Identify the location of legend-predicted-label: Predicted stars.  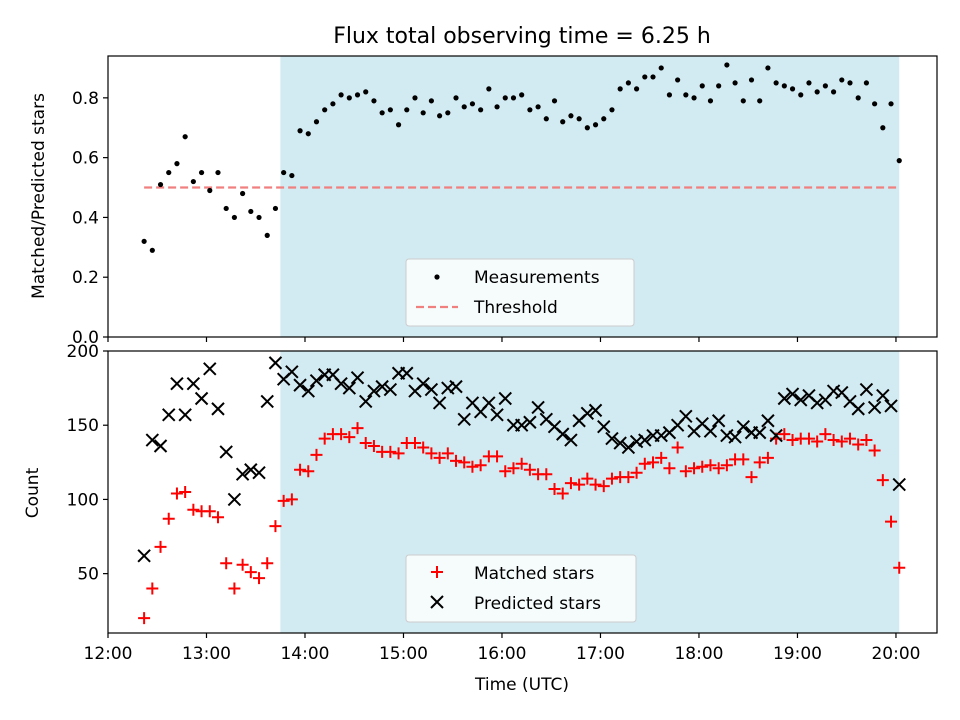
(537, 604).